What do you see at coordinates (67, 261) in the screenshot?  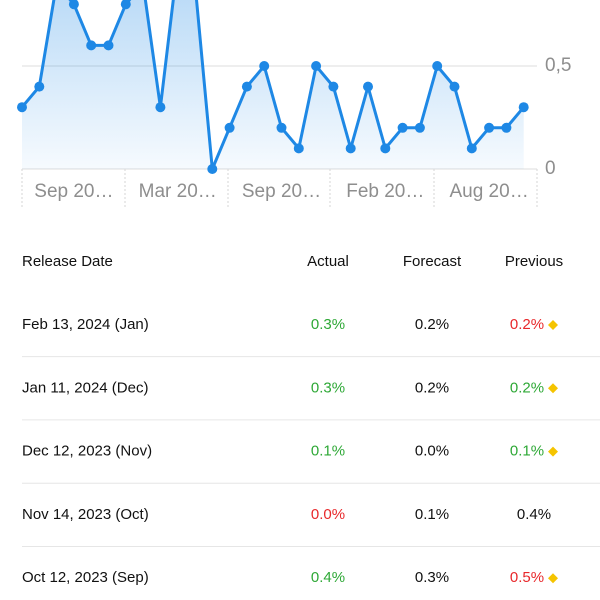 I see `column-header: Release Date` at bounding box center [67, 261].